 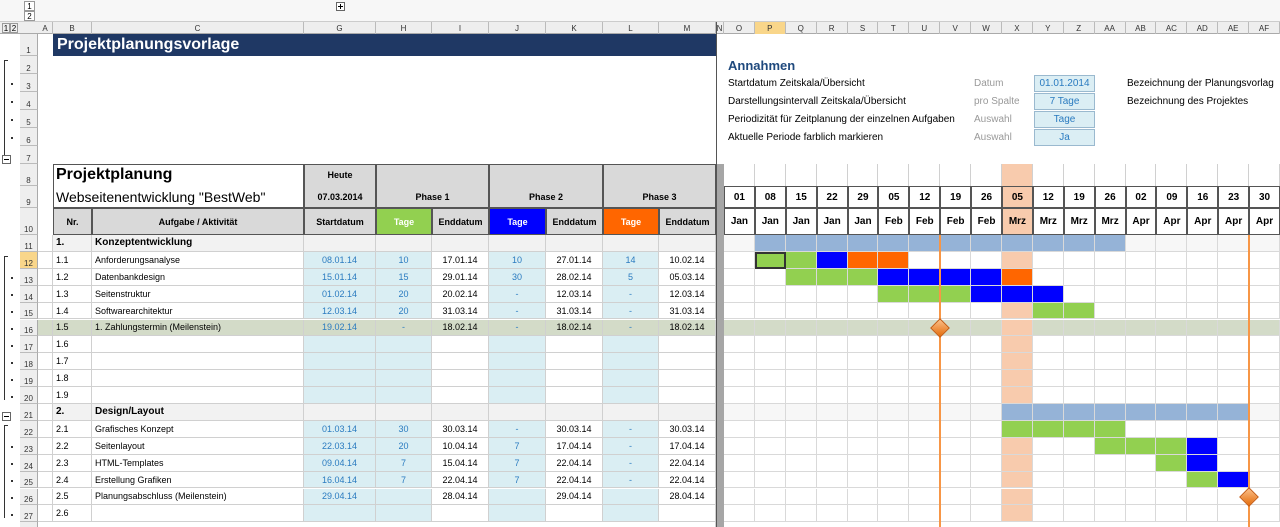 What do you see at coordinates (1064, 101) in the screenshot?
I see `assumption-value: 7 Tage` at bounding box center [1064, 101].